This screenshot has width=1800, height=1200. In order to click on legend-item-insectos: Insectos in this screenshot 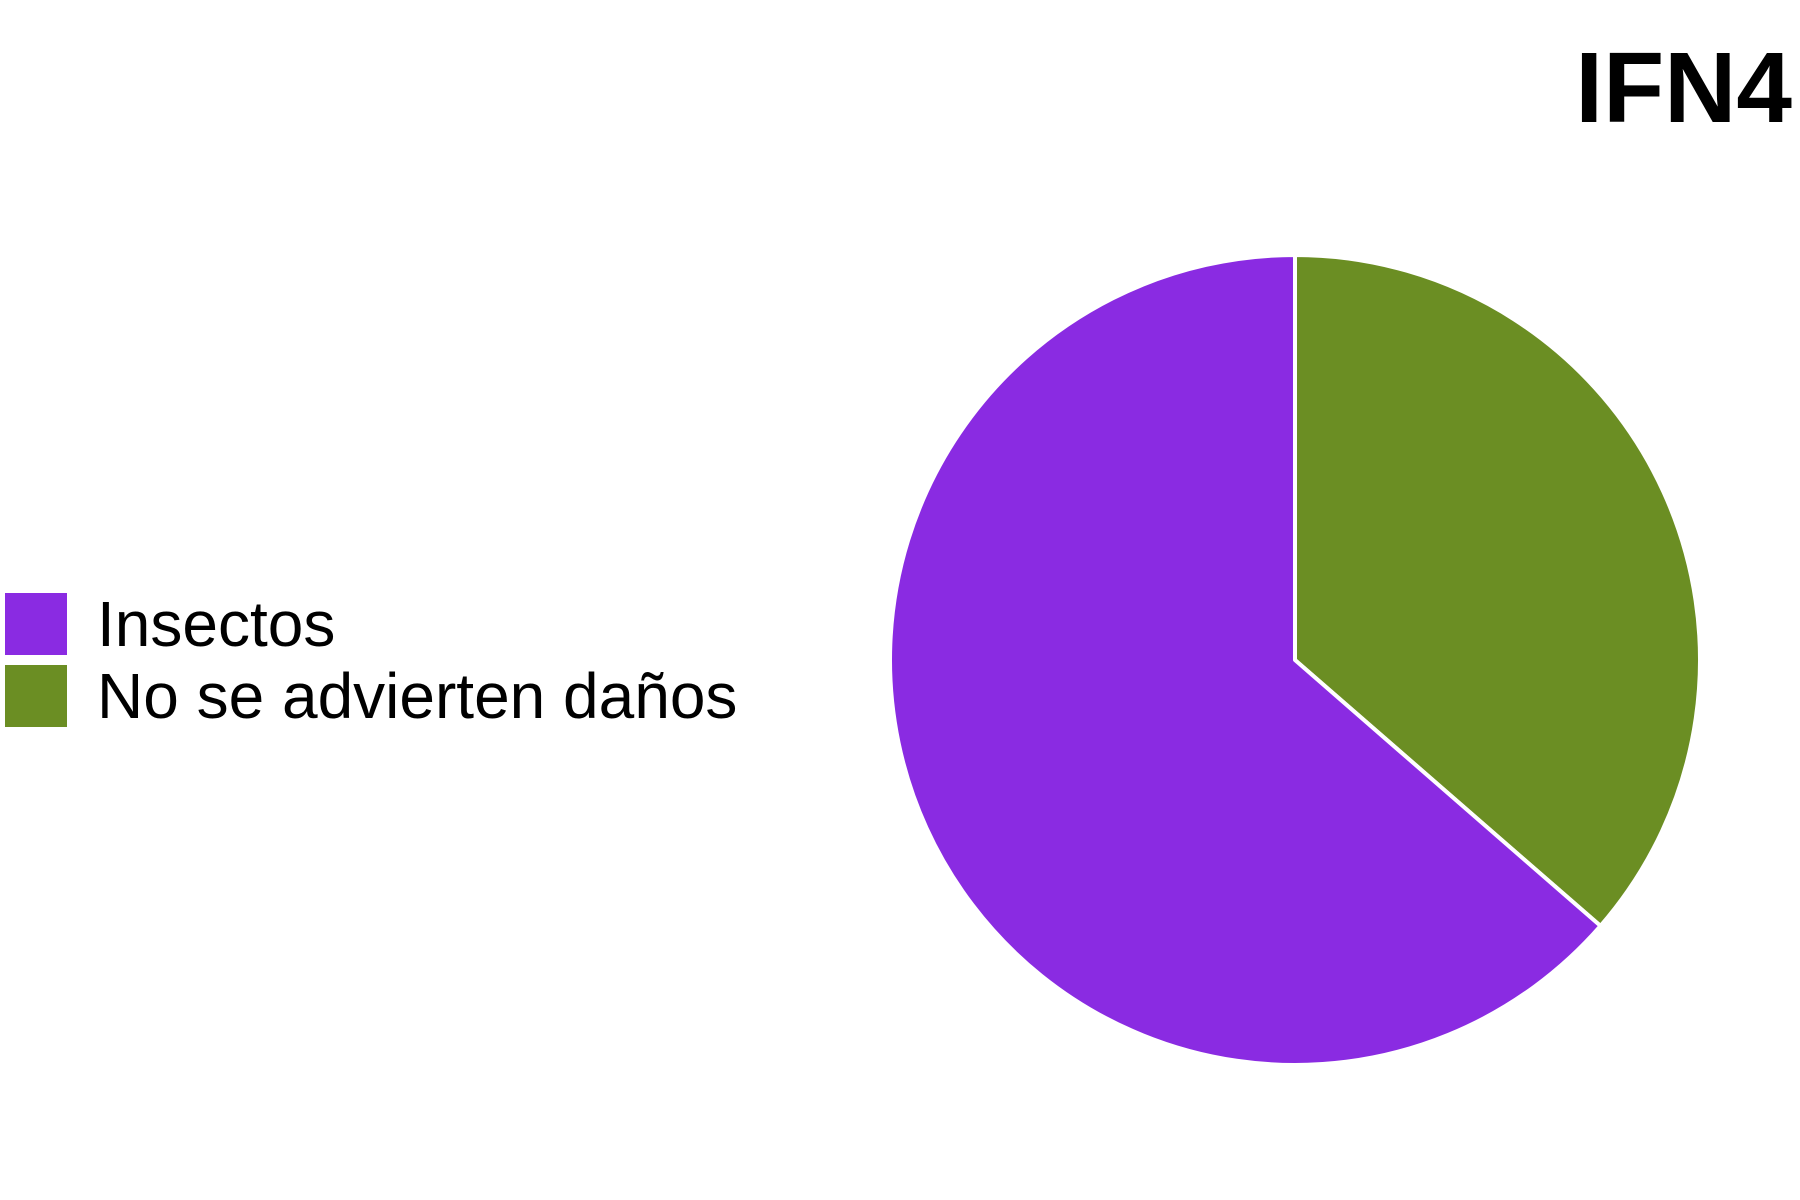, I will do `click(371, 624)`.